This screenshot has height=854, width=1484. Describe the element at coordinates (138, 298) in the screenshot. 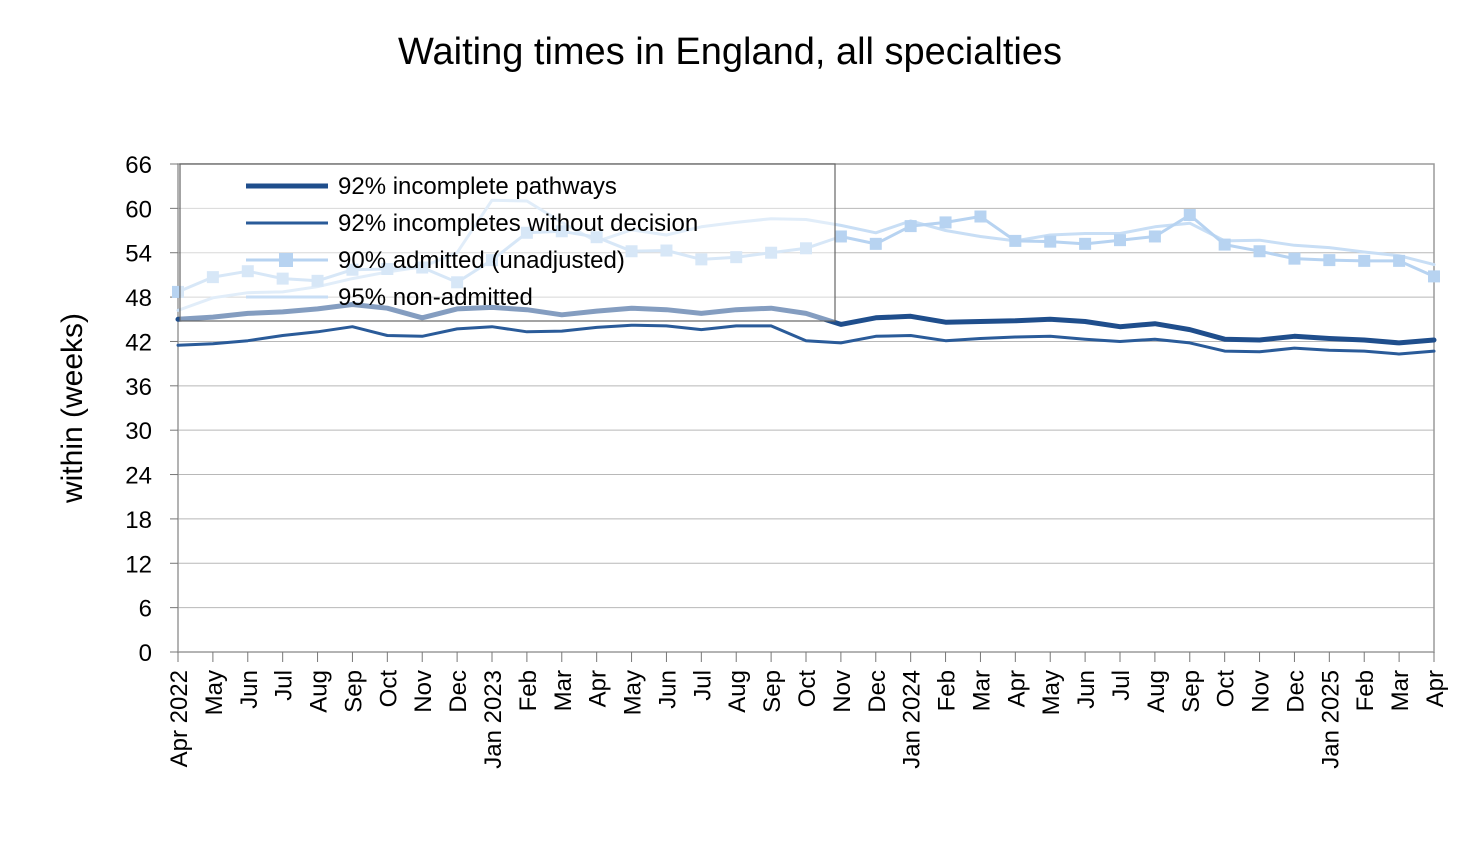

I see `y-tick-label: 48` at that location.